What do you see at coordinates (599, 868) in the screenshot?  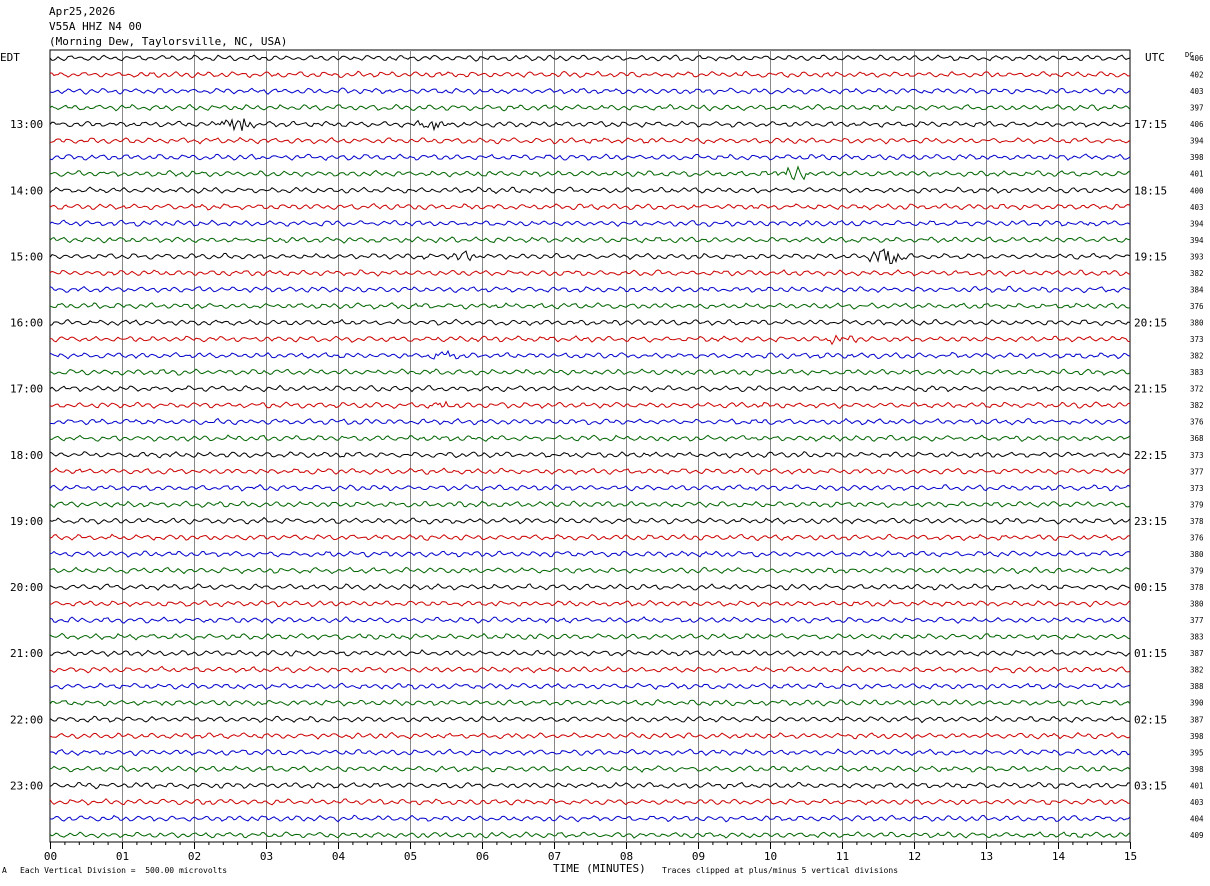 I see `x-axis-title: TIME (MINUTES)` at bounding box center [599, 868].